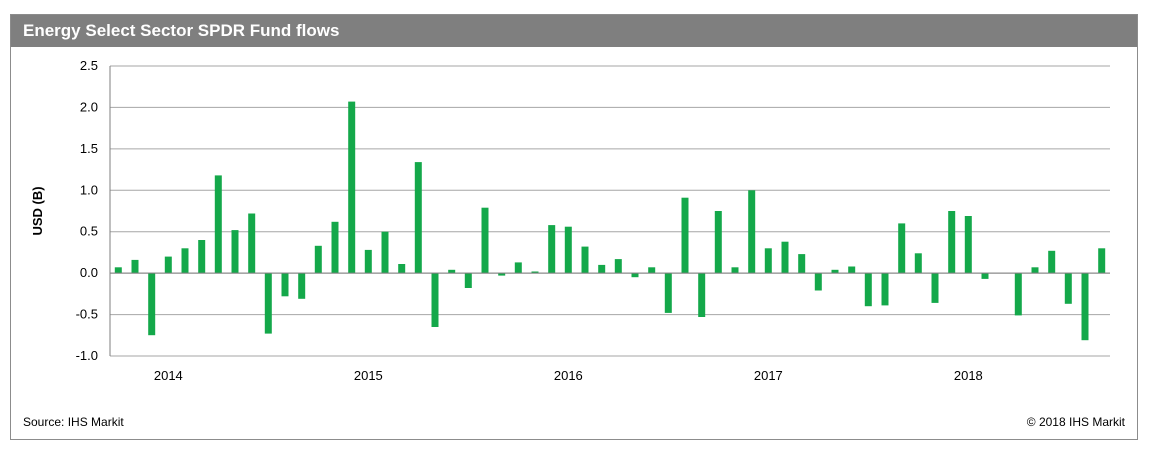 The height and width of the screenshot is (457, 1157). Describe the element at coordinates (768, 375) in the screenshot. I see `x-tick-label: 2017` at that location.